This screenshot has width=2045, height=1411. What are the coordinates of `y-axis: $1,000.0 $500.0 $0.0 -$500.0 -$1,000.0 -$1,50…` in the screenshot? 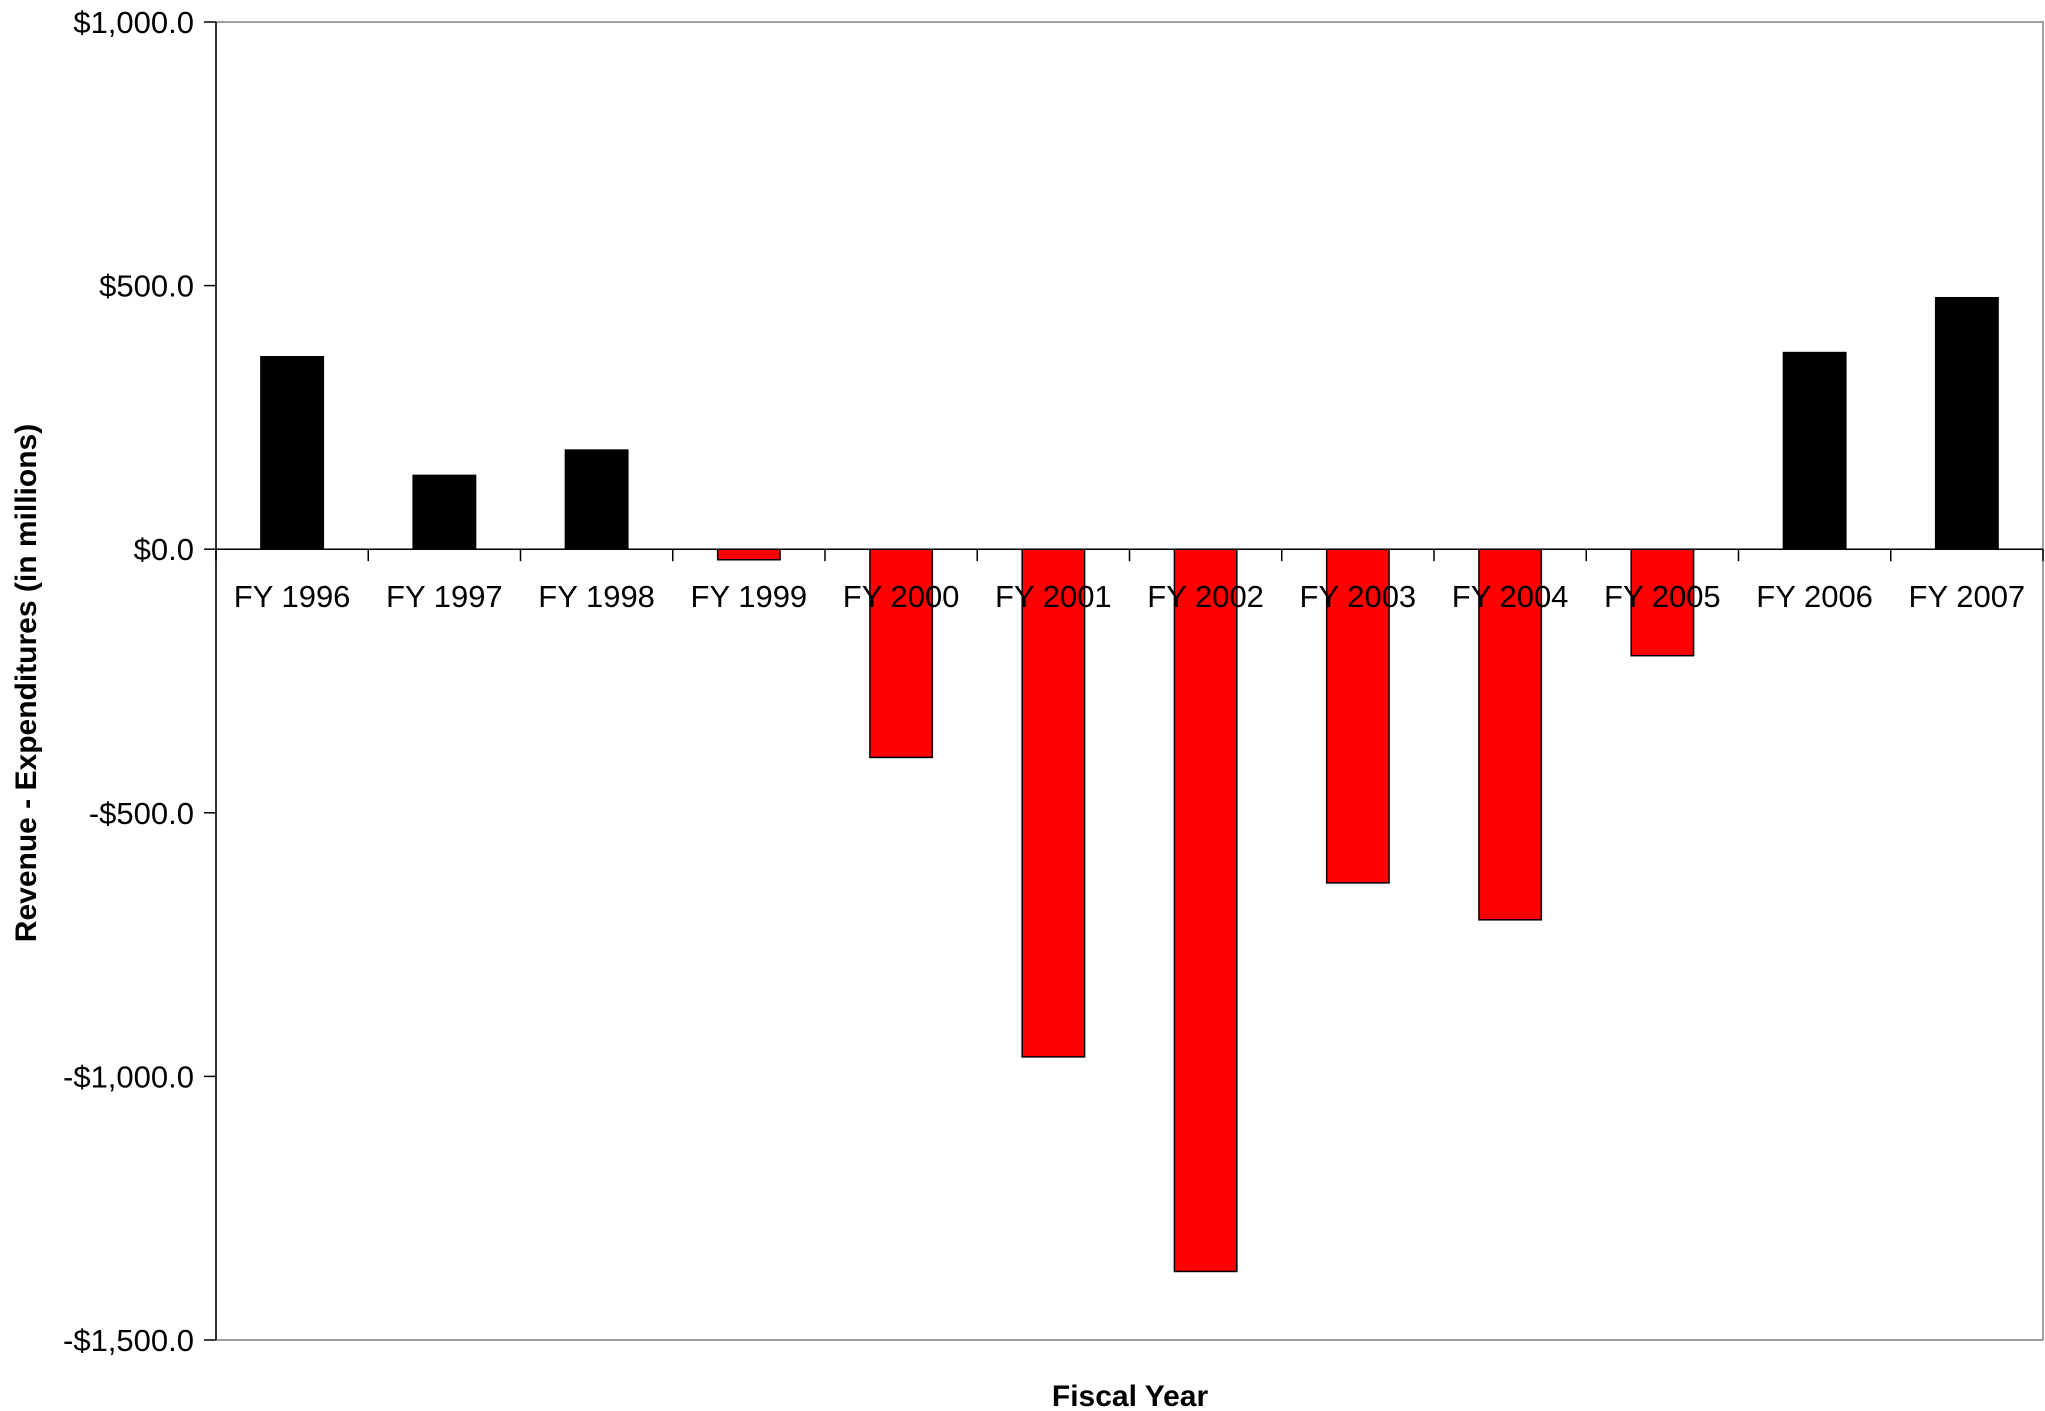 It's located at (140, 681).